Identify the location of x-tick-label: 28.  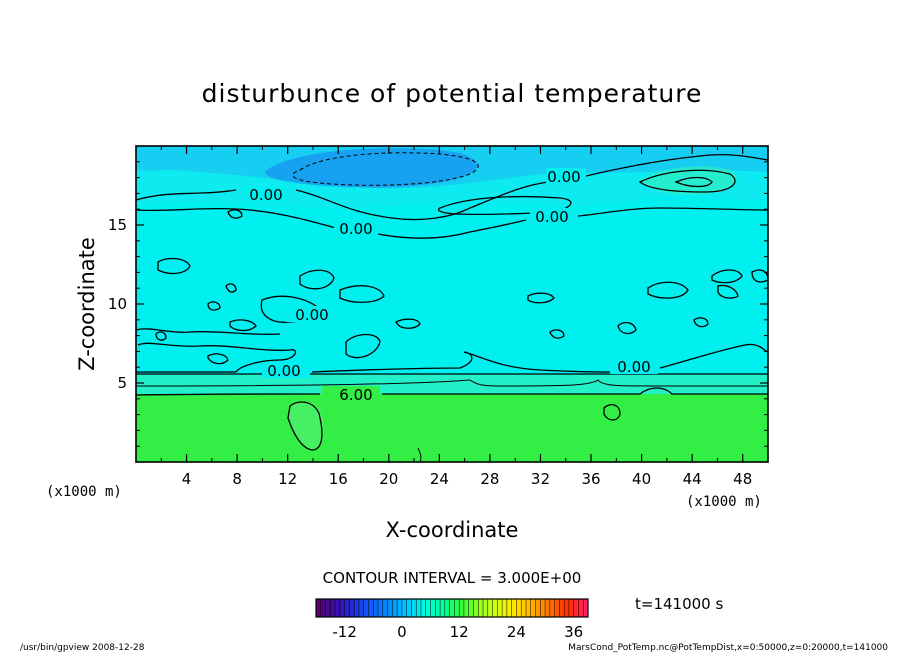
(489, 479).